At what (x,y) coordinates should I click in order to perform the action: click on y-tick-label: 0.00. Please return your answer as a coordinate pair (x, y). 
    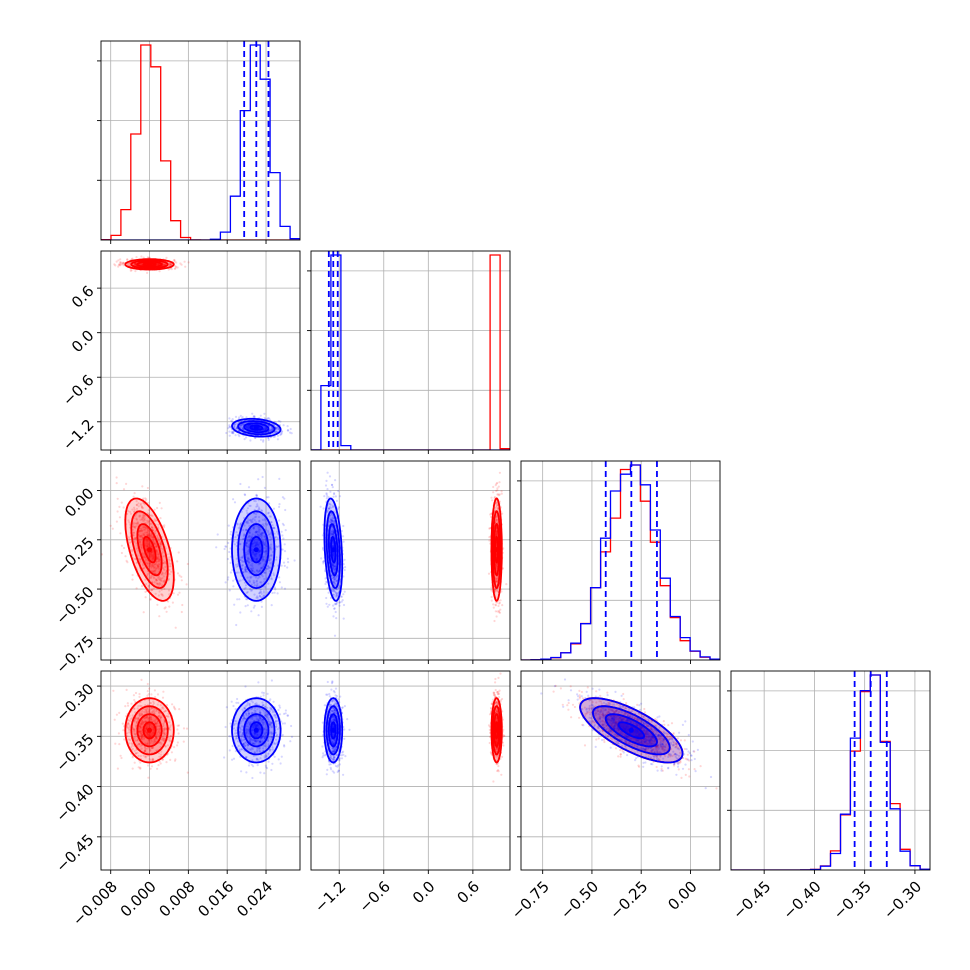
    Looking at the image, I should click on (79, 502).